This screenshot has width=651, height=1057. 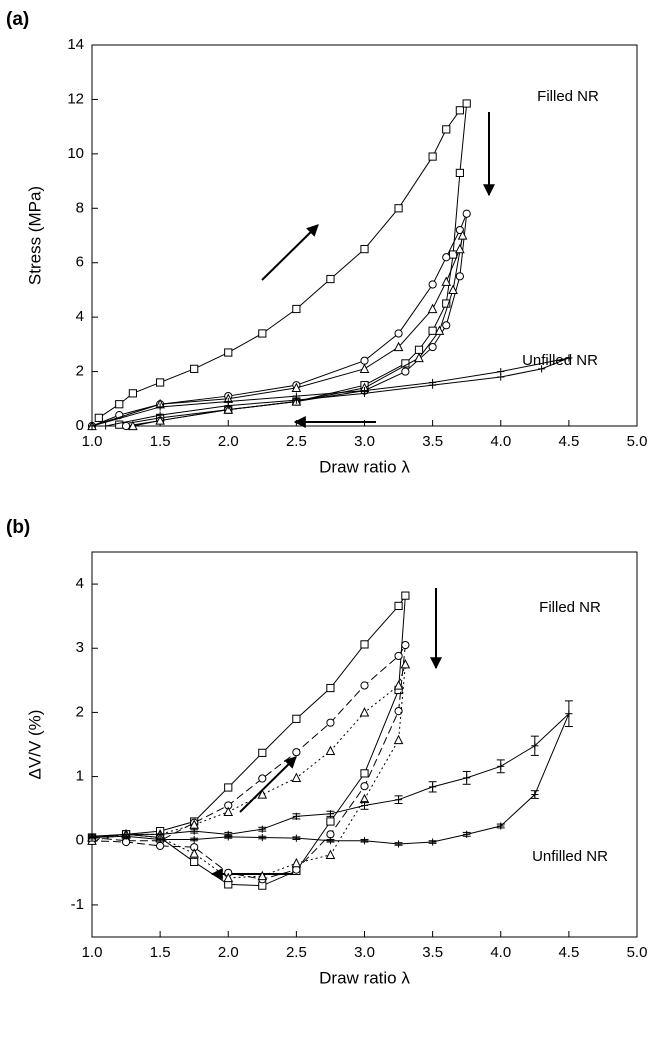 I want to click on panel-label: (a), so click(x=17, y=19).